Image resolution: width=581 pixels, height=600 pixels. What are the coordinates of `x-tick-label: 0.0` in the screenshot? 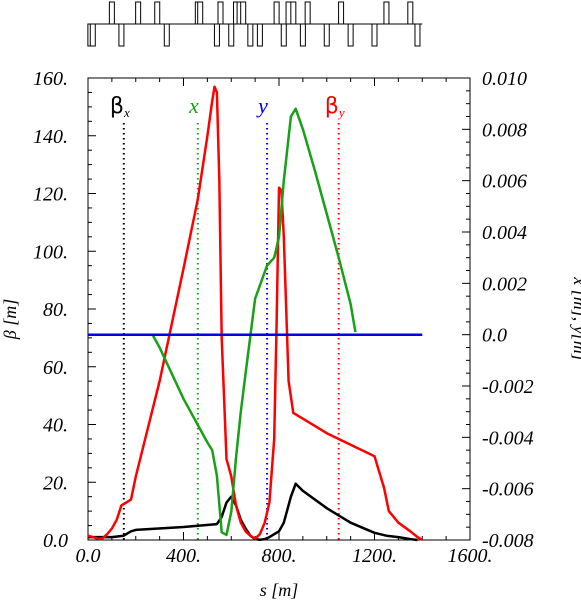 It's located at (88, 556).